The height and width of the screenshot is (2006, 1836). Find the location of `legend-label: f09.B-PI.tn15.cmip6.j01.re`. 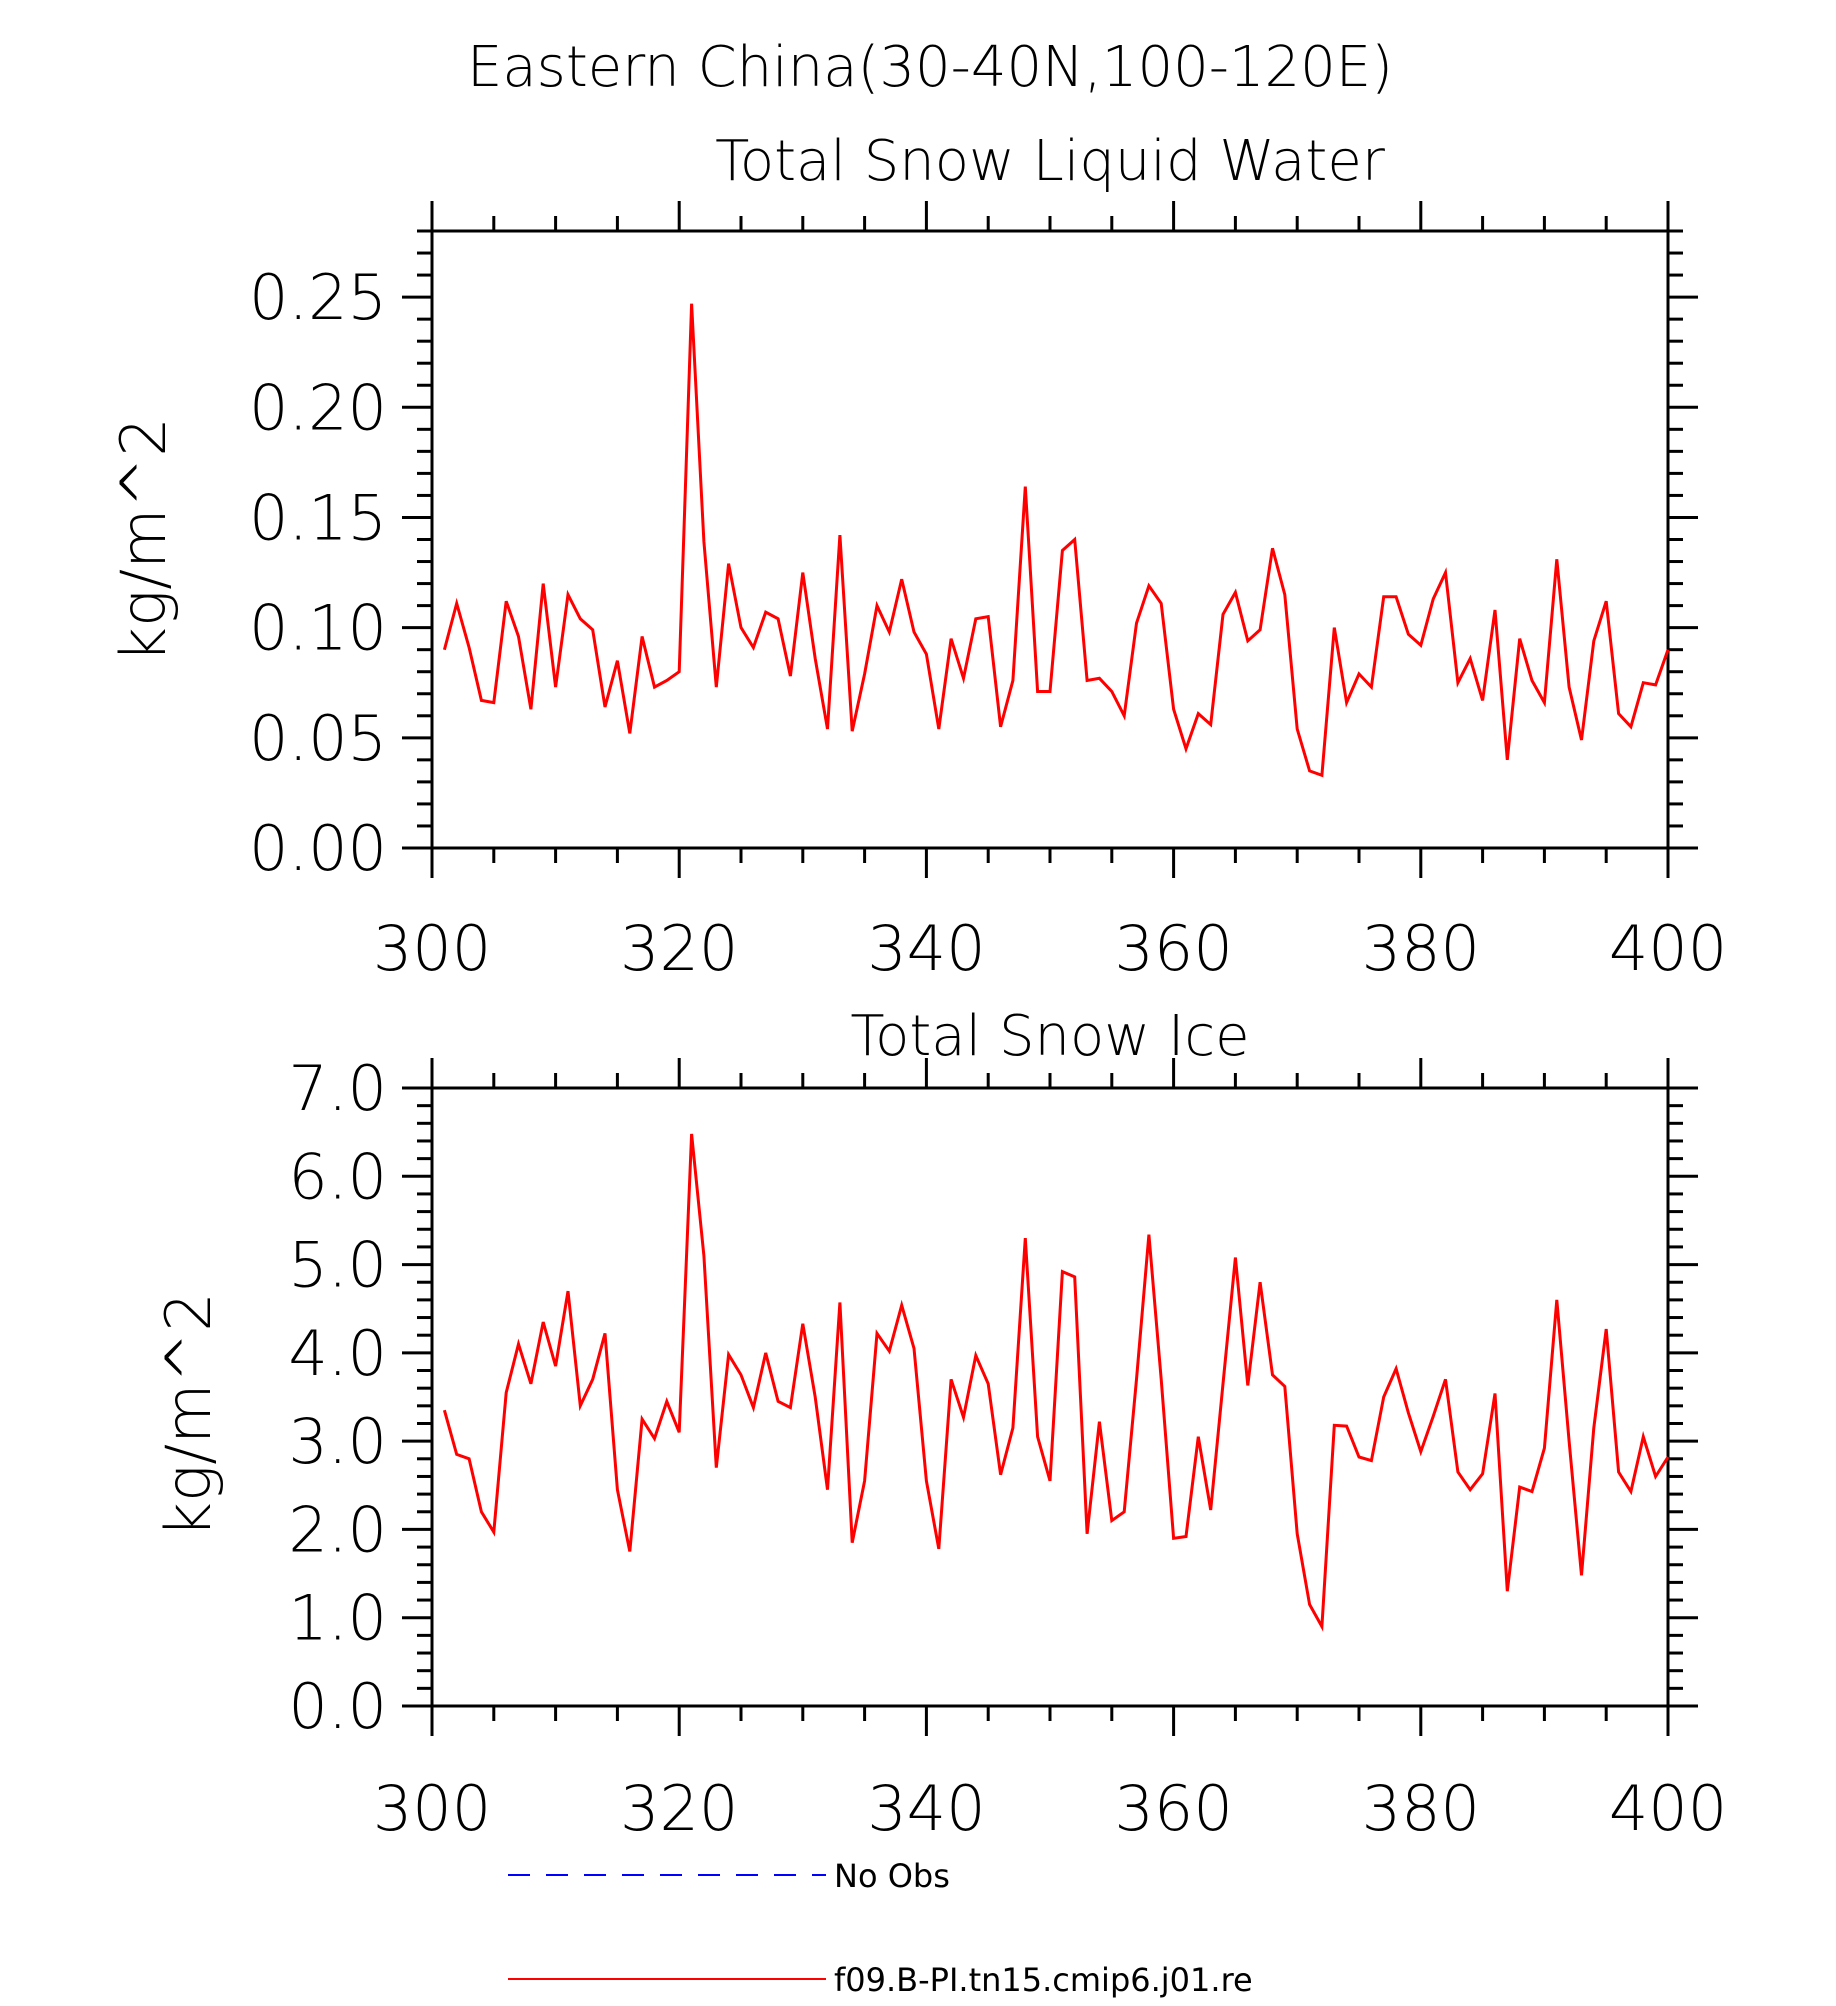

legend-label: f09.B-PI.tn15.cmip6.j01.re is located at coordinates (1043, 1980).